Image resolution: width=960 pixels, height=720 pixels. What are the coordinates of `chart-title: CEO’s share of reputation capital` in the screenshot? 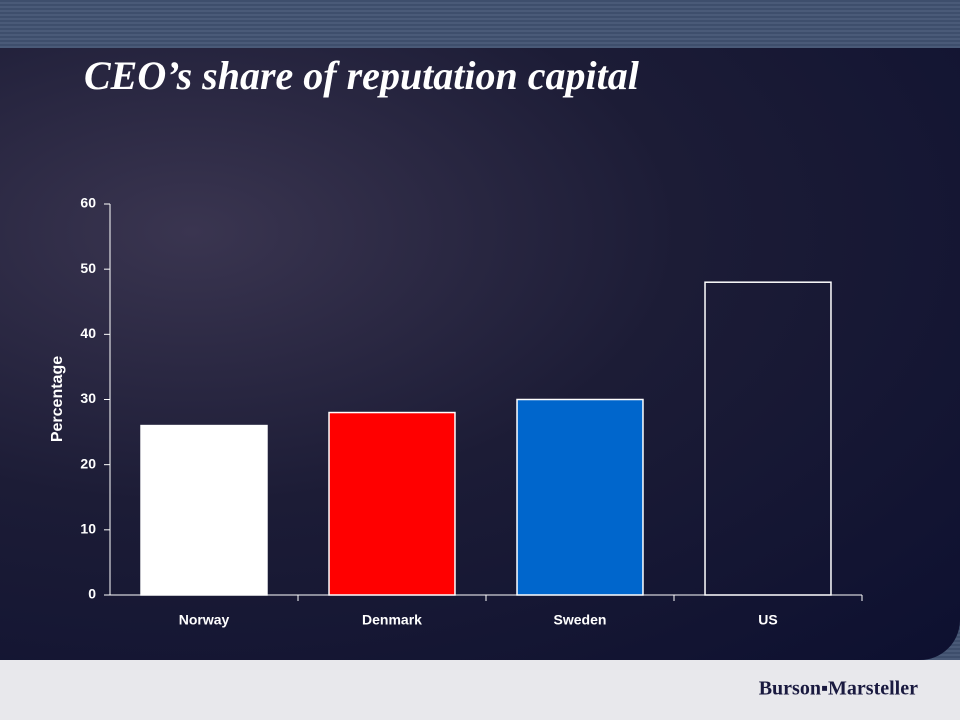 It's located at (362, 75).